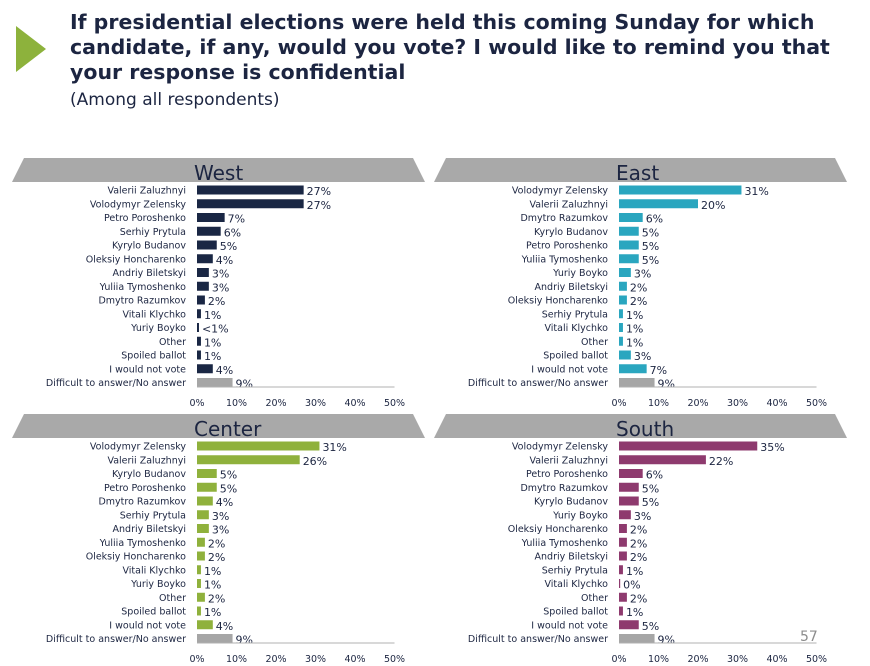  I want to click on page-subtitle: (Among all respondents), so click(175, 100).